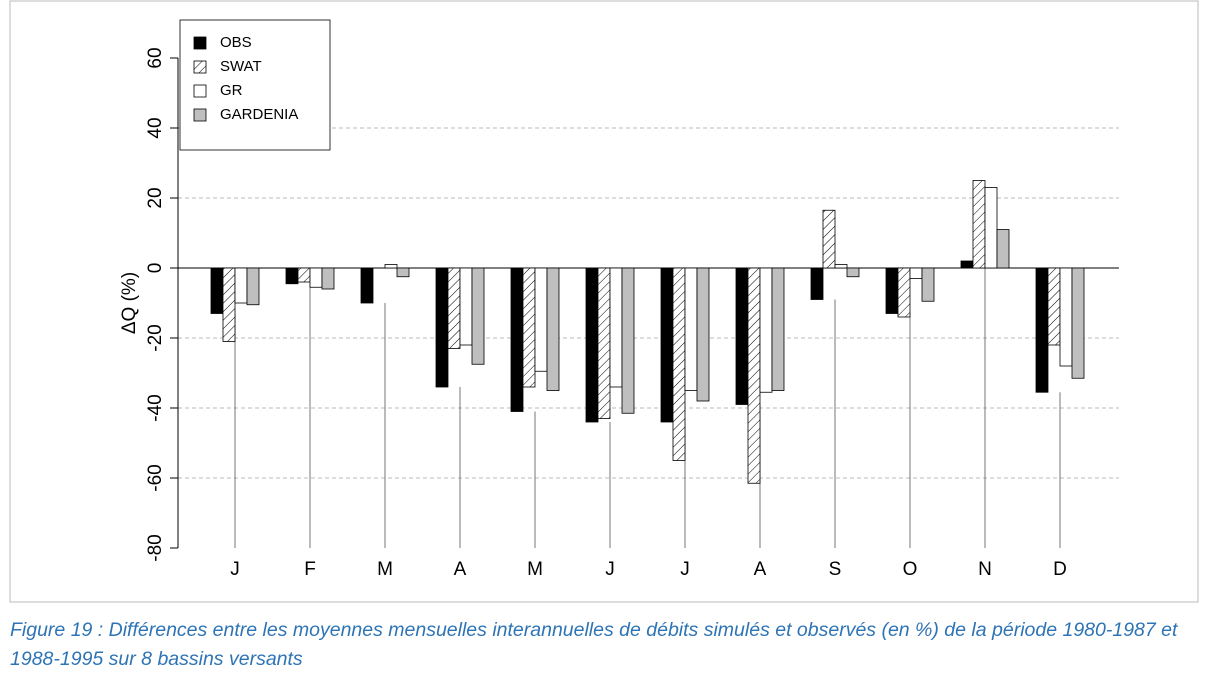 The width and height of the screenshot is (1209, 688). What do you see at coordinates (155, 197) in the screenshot?
I see `y-tick-label: 20` at bounding box center [155, 197].